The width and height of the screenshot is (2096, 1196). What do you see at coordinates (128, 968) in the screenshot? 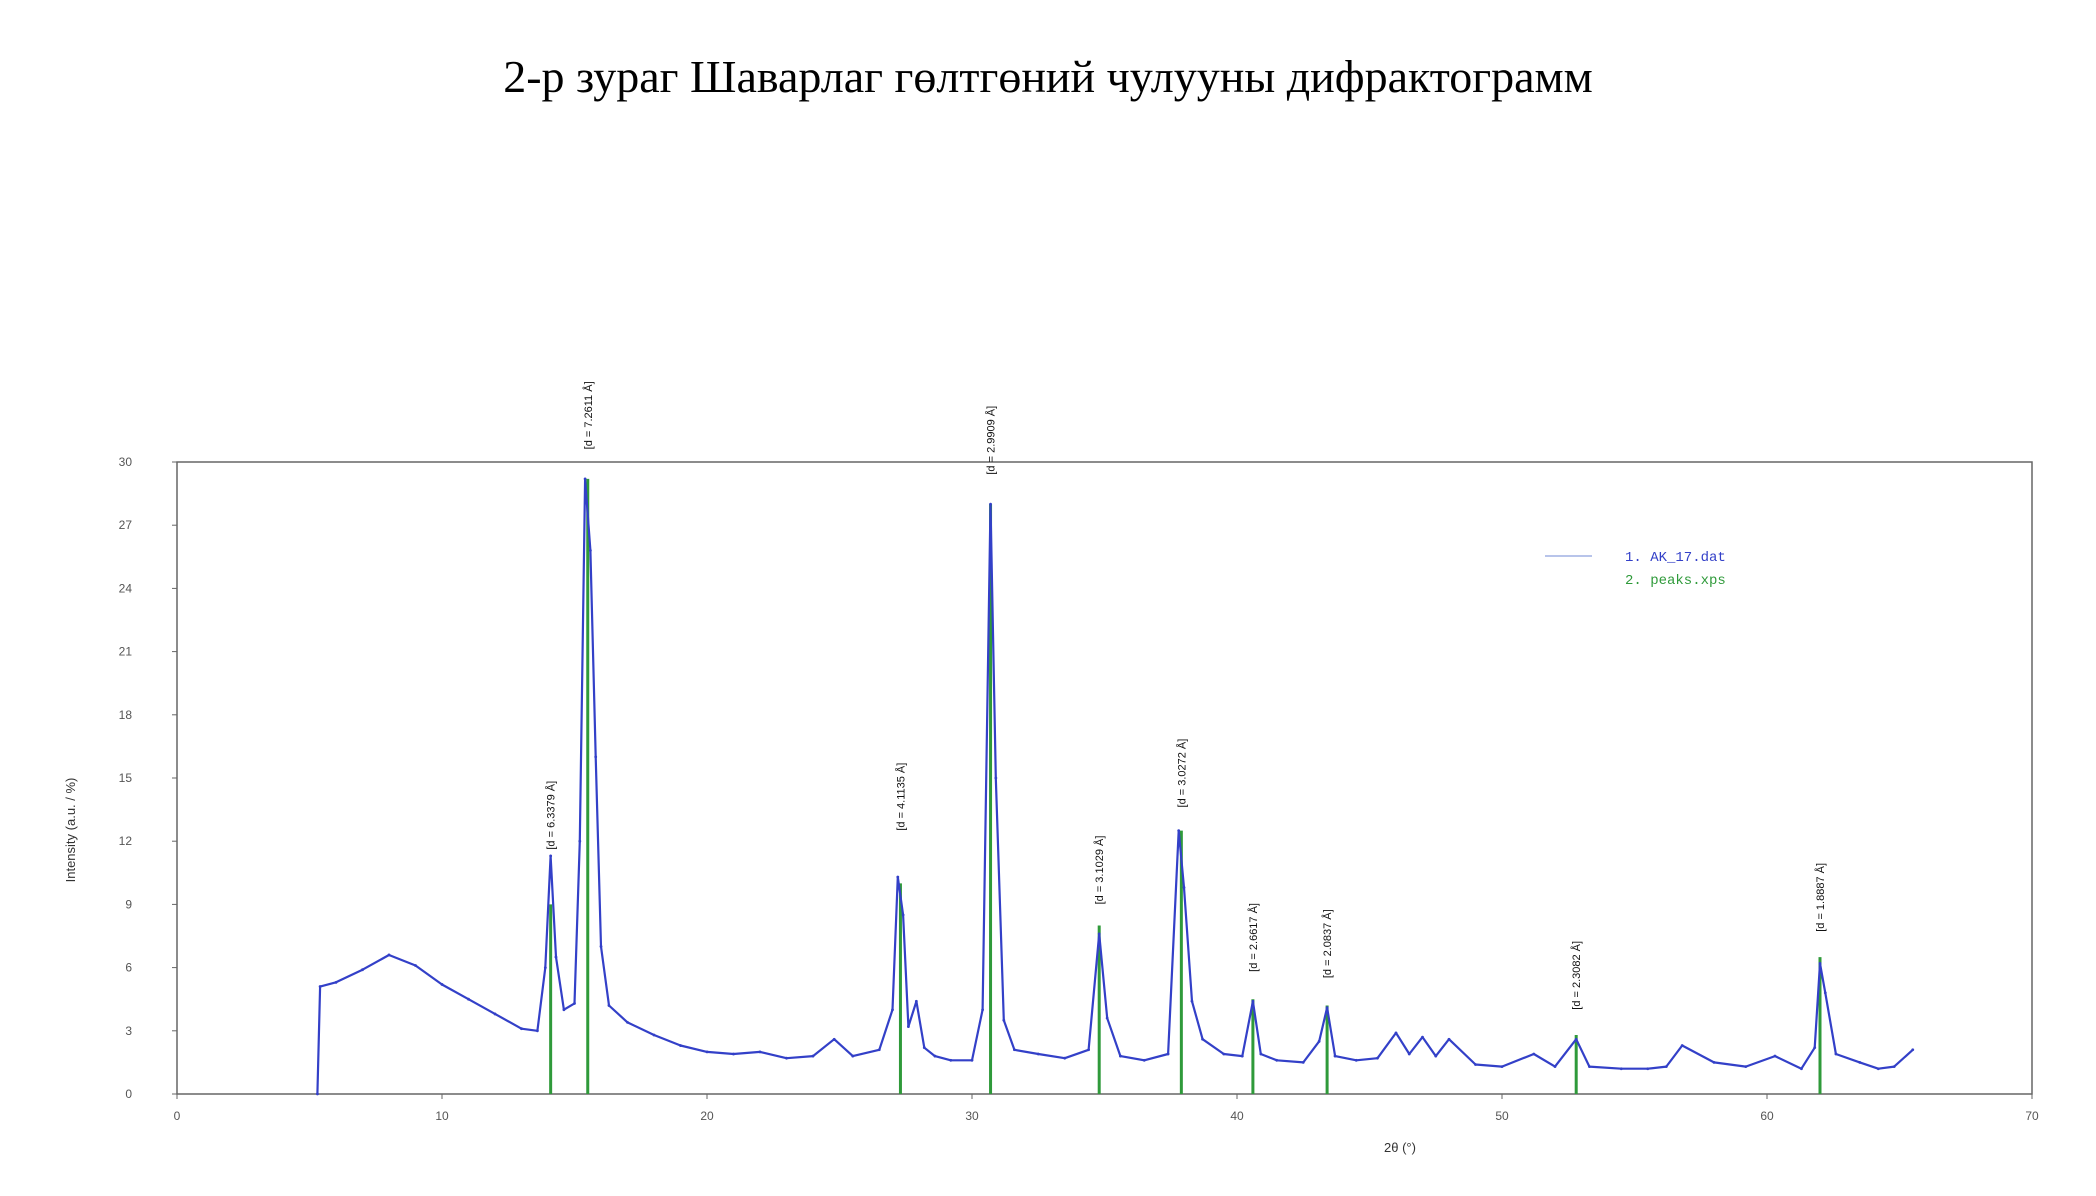
I see `y-tick-label: 6` at bounding box center [128, 968].